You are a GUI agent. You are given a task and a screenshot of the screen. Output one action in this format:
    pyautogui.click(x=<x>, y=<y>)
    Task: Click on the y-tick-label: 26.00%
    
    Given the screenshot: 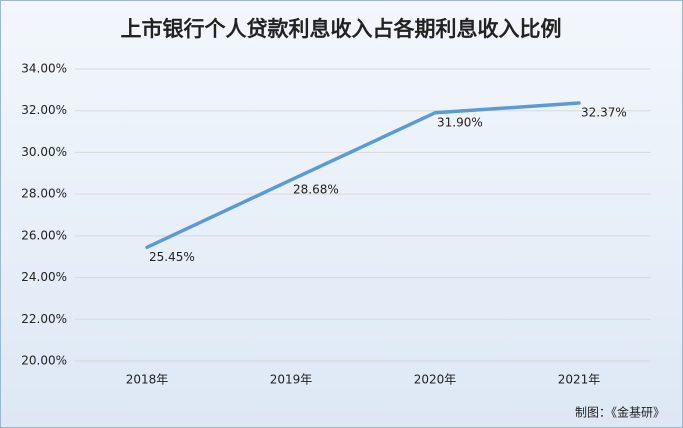 What is the action you would take?
    pyautogui.click(x=44, y=235)
    